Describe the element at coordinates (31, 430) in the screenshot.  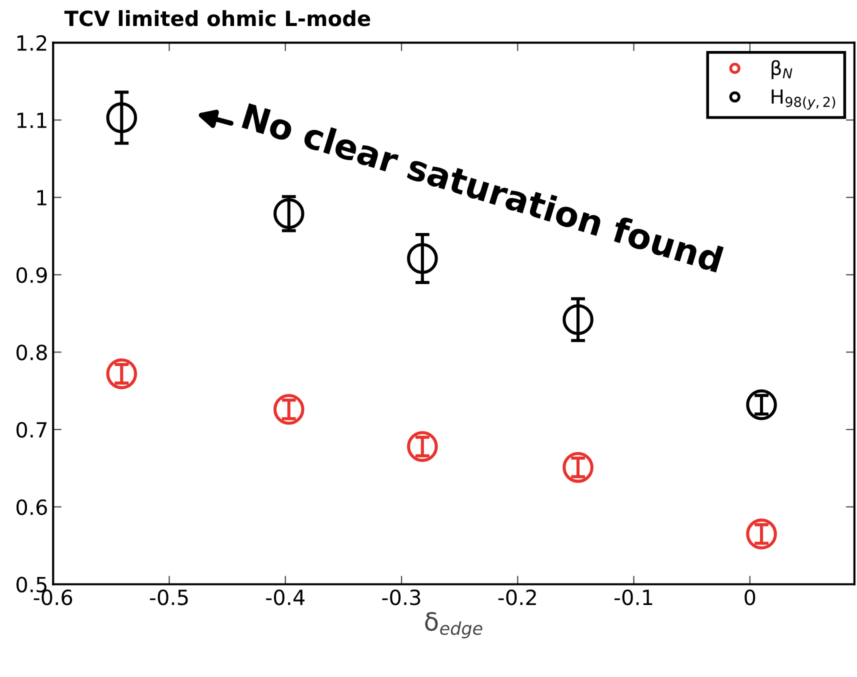
I see `y-tick-label: 0.7` at that location.